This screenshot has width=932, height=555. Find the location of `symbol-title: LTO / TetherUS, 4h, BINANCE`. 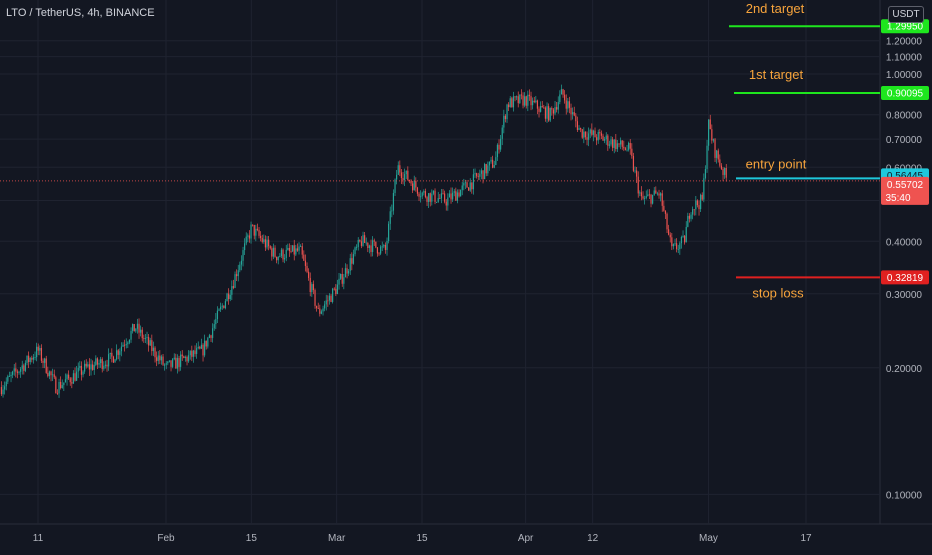

symbol-title: LTO / TetherUS, 4h, BINANCE is located at coordinates (80, 13).